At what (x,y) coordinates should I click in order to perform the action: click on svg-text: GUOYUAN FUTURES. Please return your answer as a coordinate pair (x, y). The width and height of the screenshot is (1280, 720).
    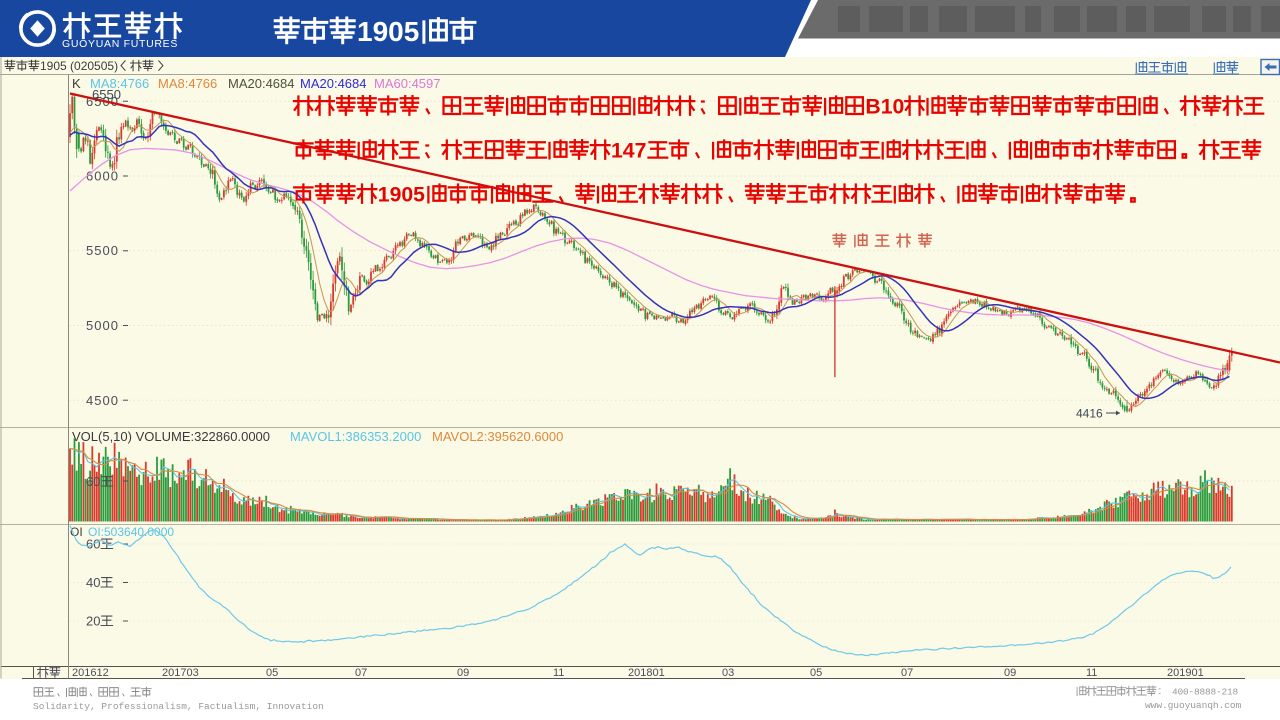
    Looking at the image, I should click on (120, 44).